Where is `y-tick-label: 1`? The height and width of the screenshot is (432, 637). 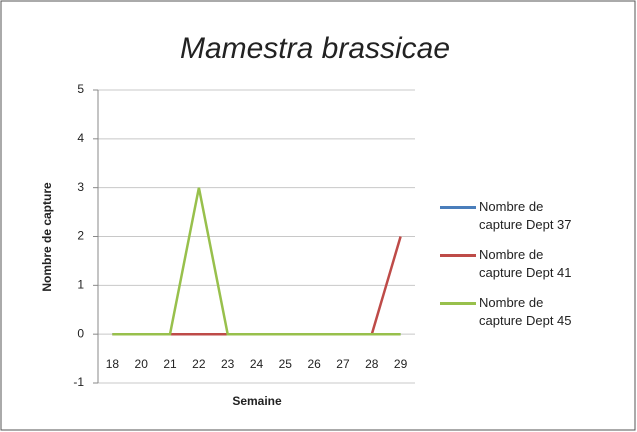
y-tick-label: 1 is located at coordinates (80, 285).